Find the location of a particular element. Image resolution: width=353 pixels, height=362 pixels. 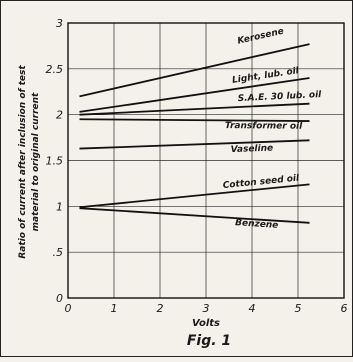

y-tick-label: 2 is located at coordinates (59, 115).